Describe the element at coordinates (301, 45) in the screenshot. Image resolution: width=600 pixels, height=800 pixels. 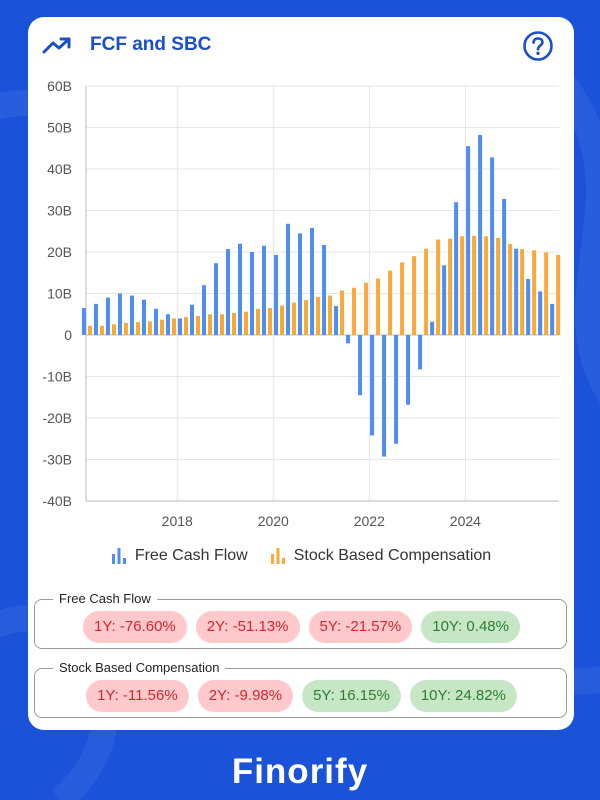
I see `card-header: FCF and SBC` at that location.